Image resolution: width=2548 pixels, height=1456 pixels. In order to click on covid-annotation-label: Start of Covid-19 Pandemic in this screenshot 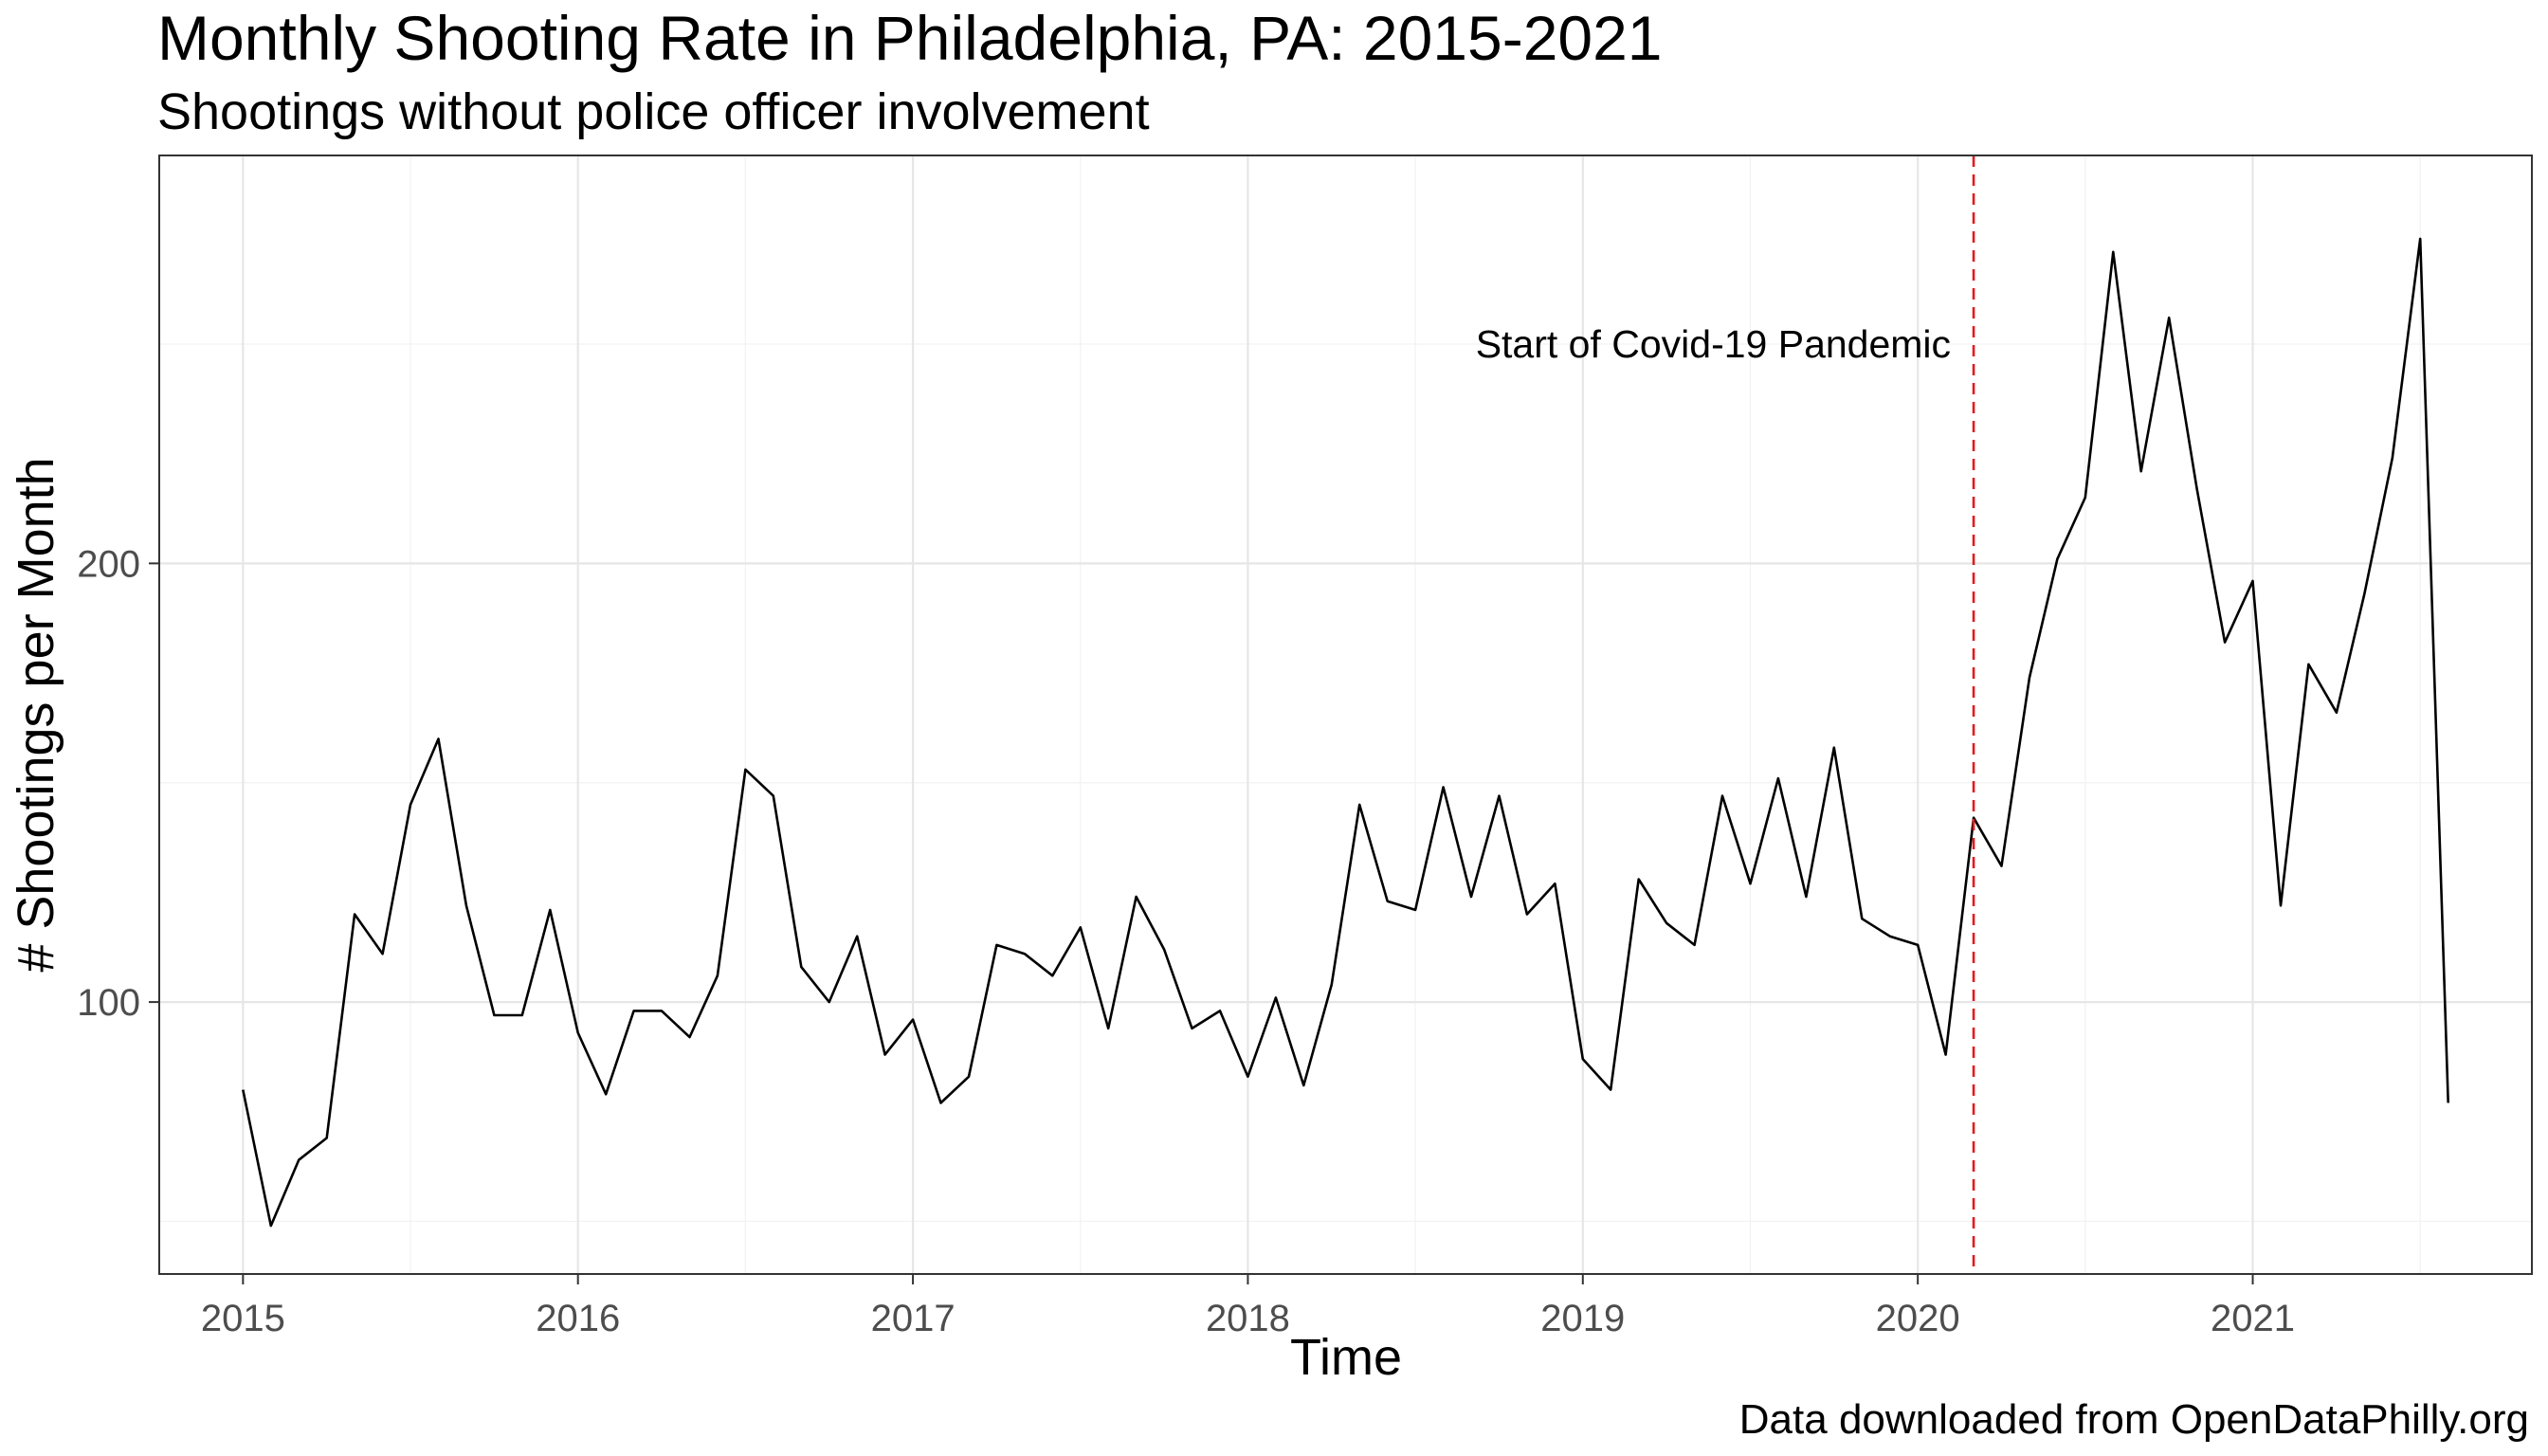, I will do `click(1713, 344)`.